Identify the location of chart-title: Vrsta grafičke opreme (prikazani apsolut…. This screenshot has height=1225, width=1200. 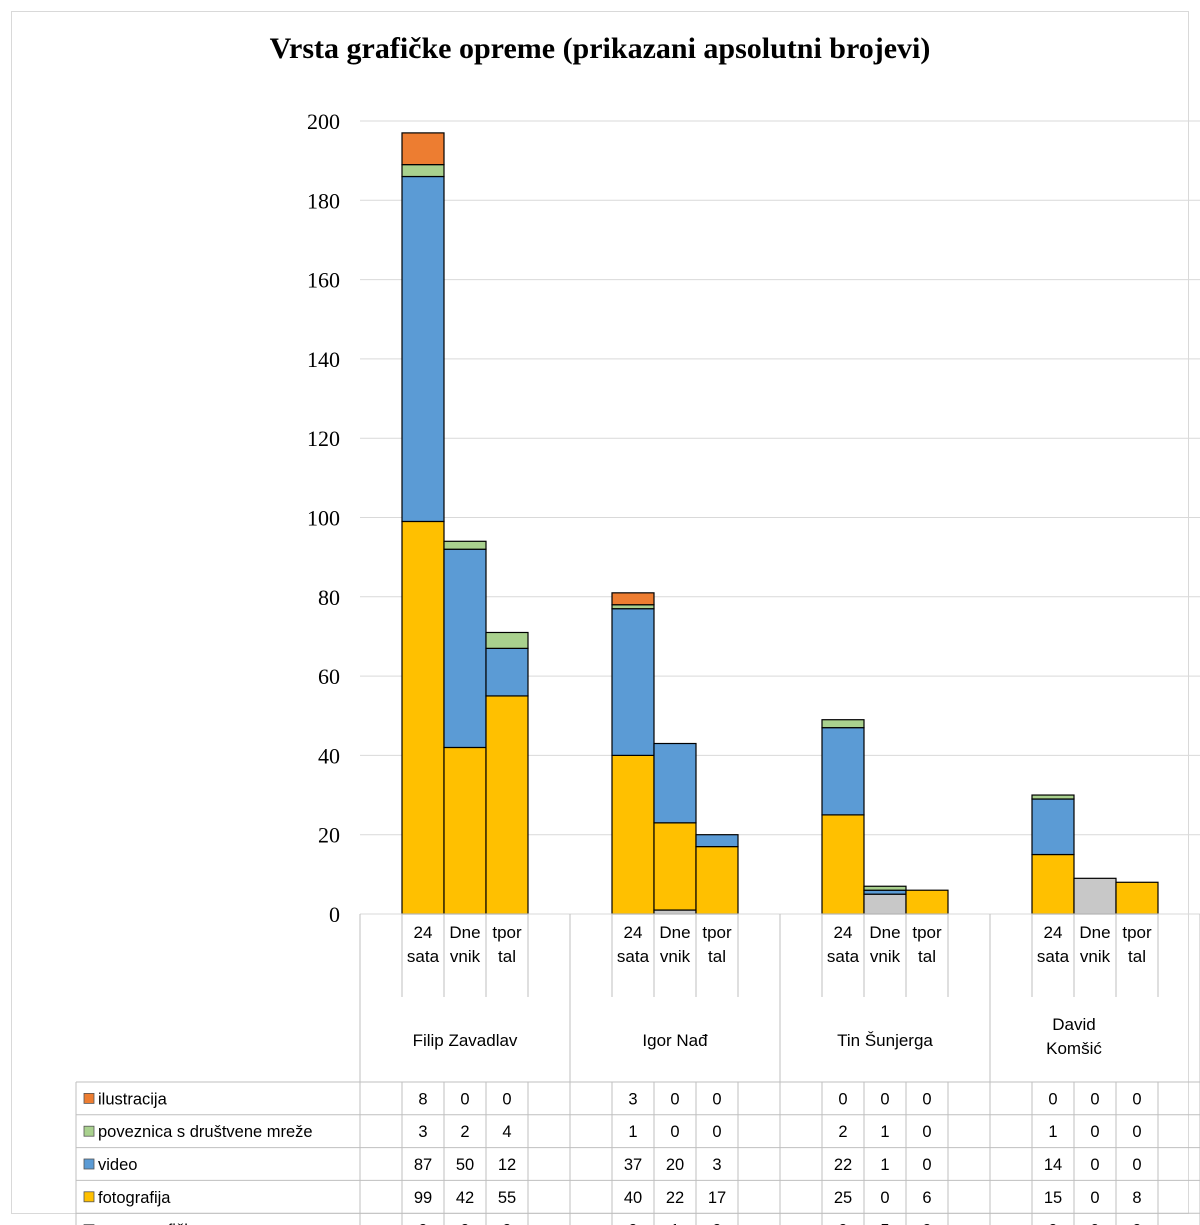
(600, 48).